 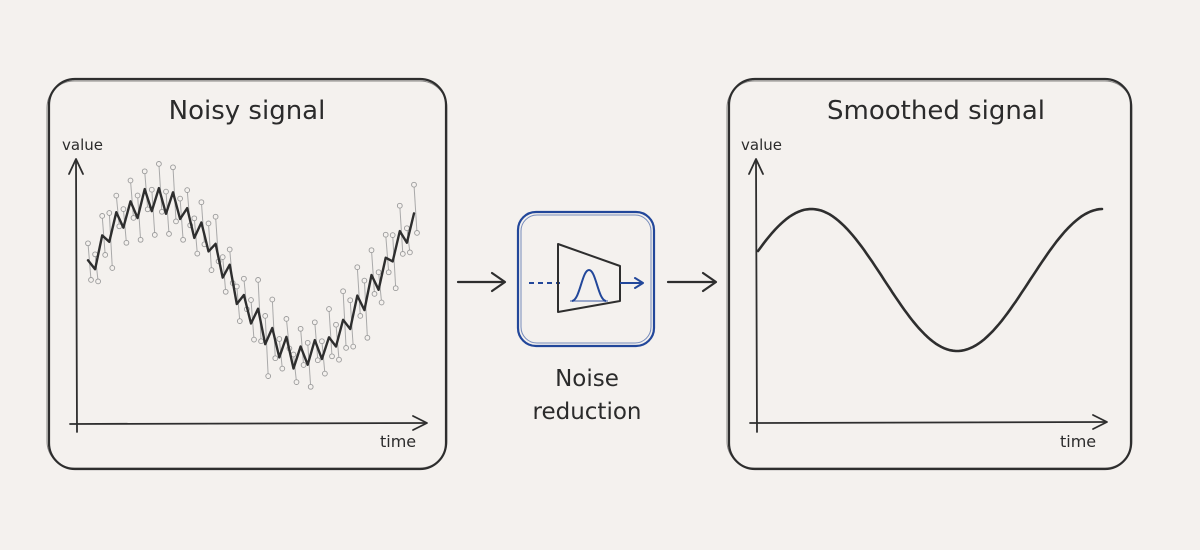 I want to click on noisy-raw-samples, so click(x=252, y=275).